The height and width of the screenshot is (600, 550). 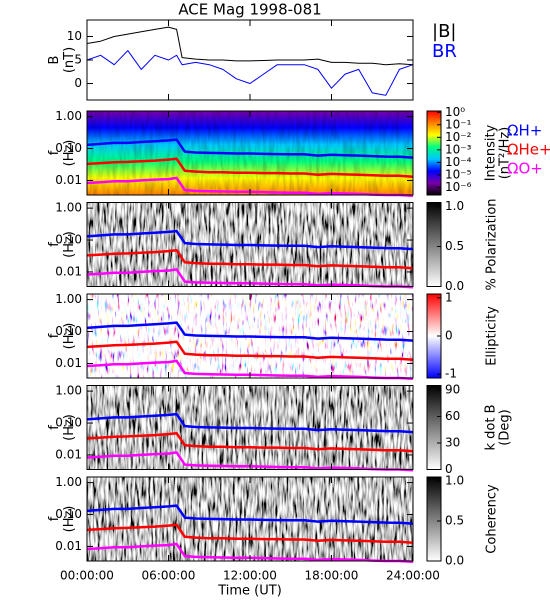 What do you see at coordinates (458, 137) in the screenshot?
I see `colorbar-tick-label: 10⁻²` at bounding box center [458, 137].